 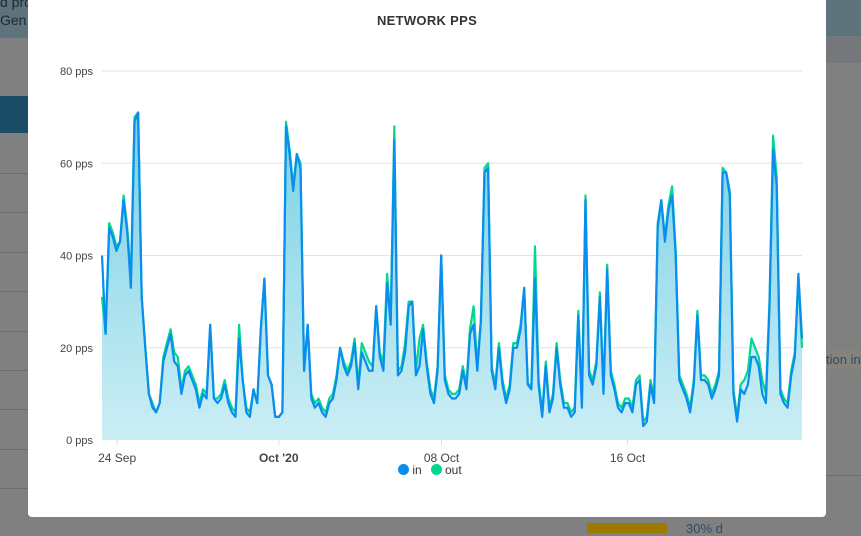 I want to click on x-tick-label: 24 Sep, so click(x=117, y=458).